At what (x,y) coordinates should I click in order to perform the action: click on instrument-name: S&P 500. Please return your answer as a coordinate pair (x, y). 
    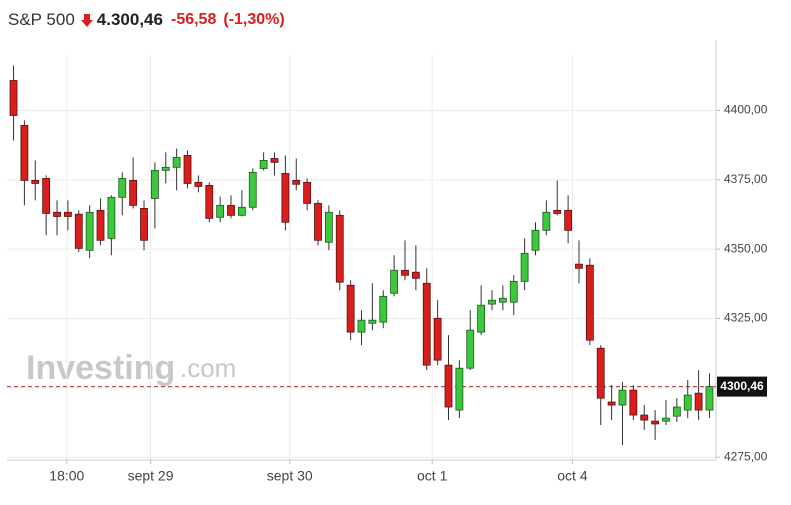
    Looking at the image, I should click on (41, 19).